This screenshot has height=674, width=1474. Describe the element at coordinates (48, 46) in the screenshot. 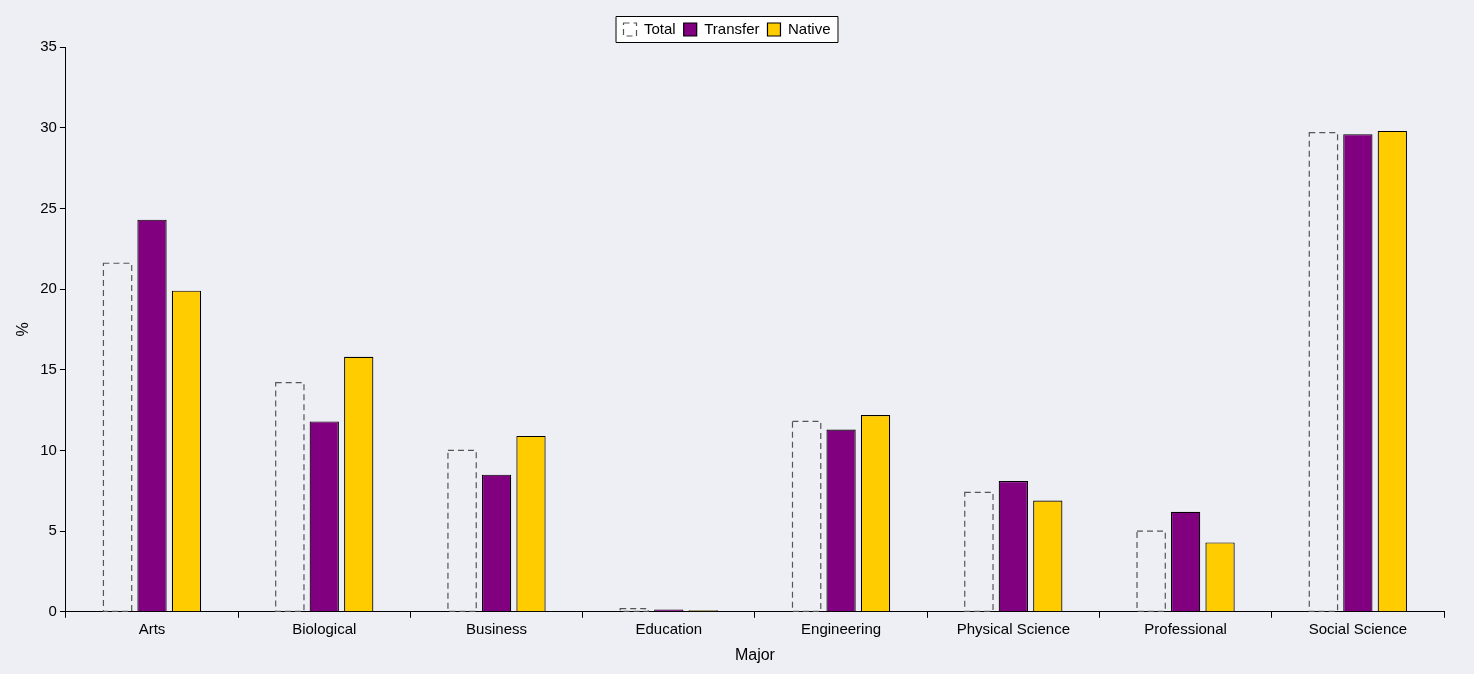

I see `y-tick-label: 35` at that location.